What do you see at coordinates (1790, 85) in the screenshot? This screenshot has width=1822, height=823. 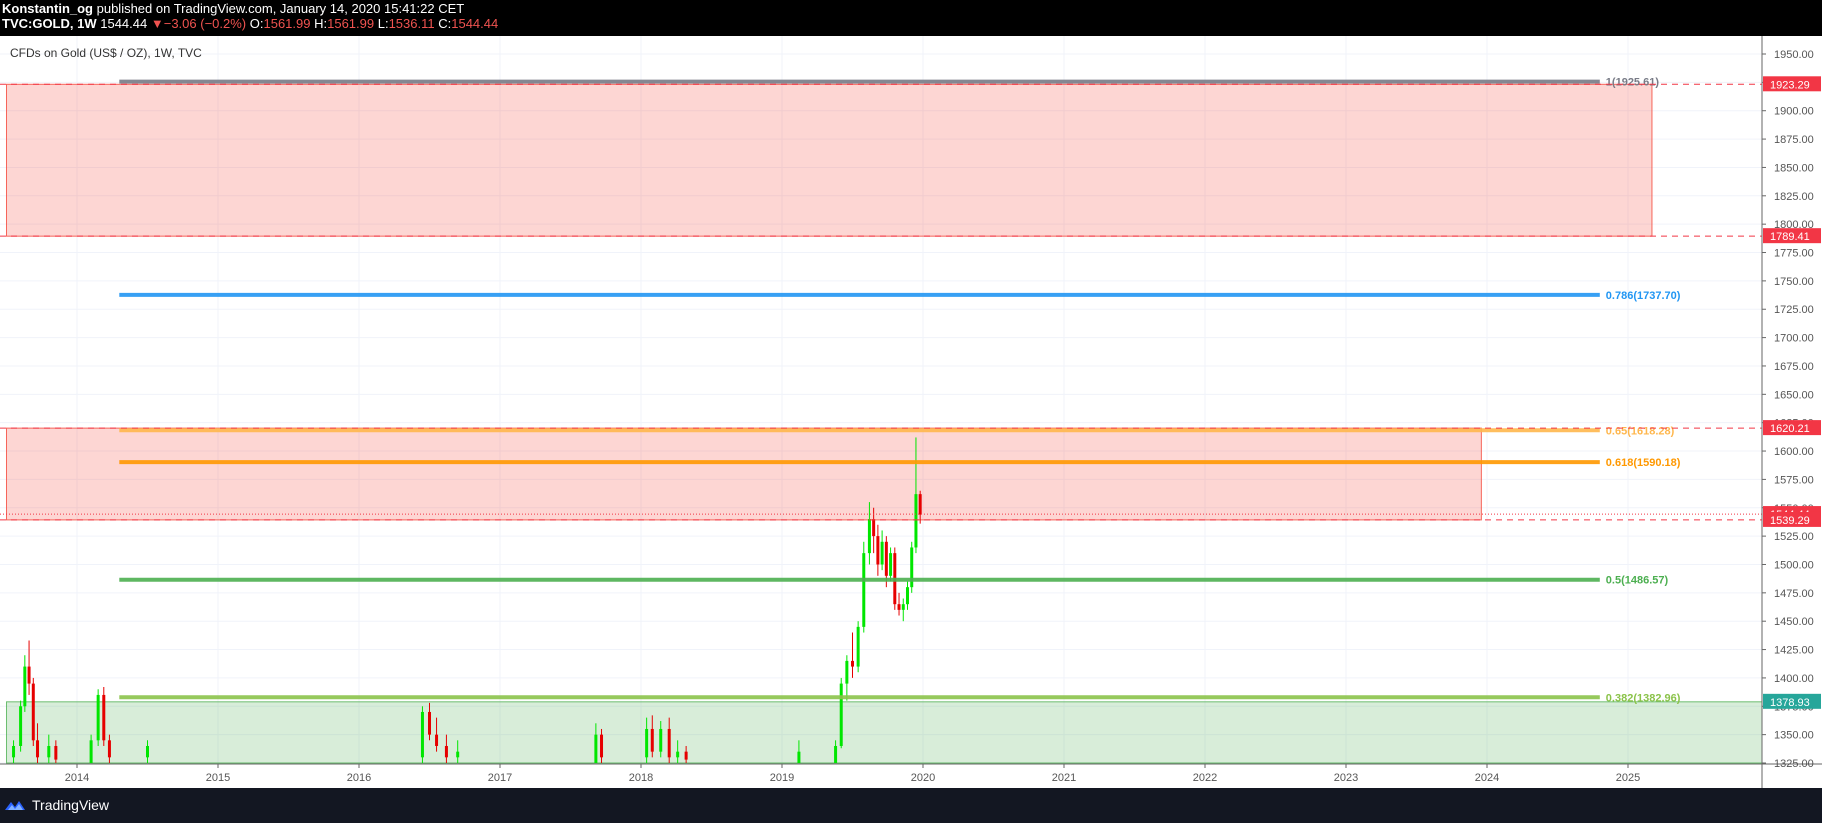 I see `price-label-0: 1923.29` at bounding box center [1790, 85].